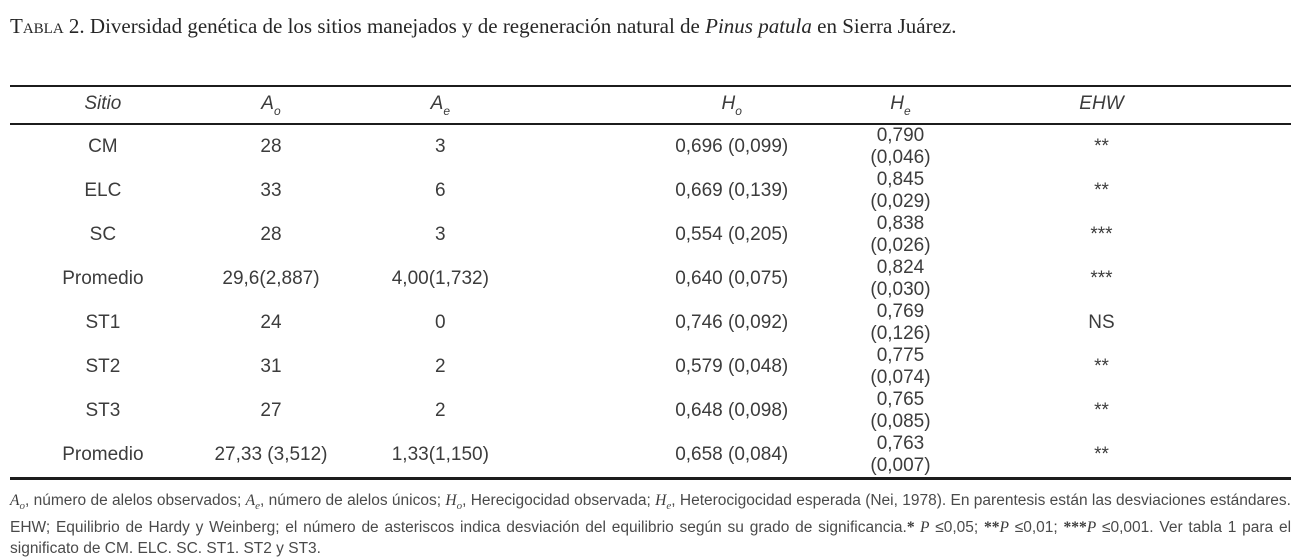 The height and width of the screenshot is (559, 1301). Describe the element at coordinates (900, 234) in the screenshot. I see `table-cell: 0,838 (0,026)` at that location.